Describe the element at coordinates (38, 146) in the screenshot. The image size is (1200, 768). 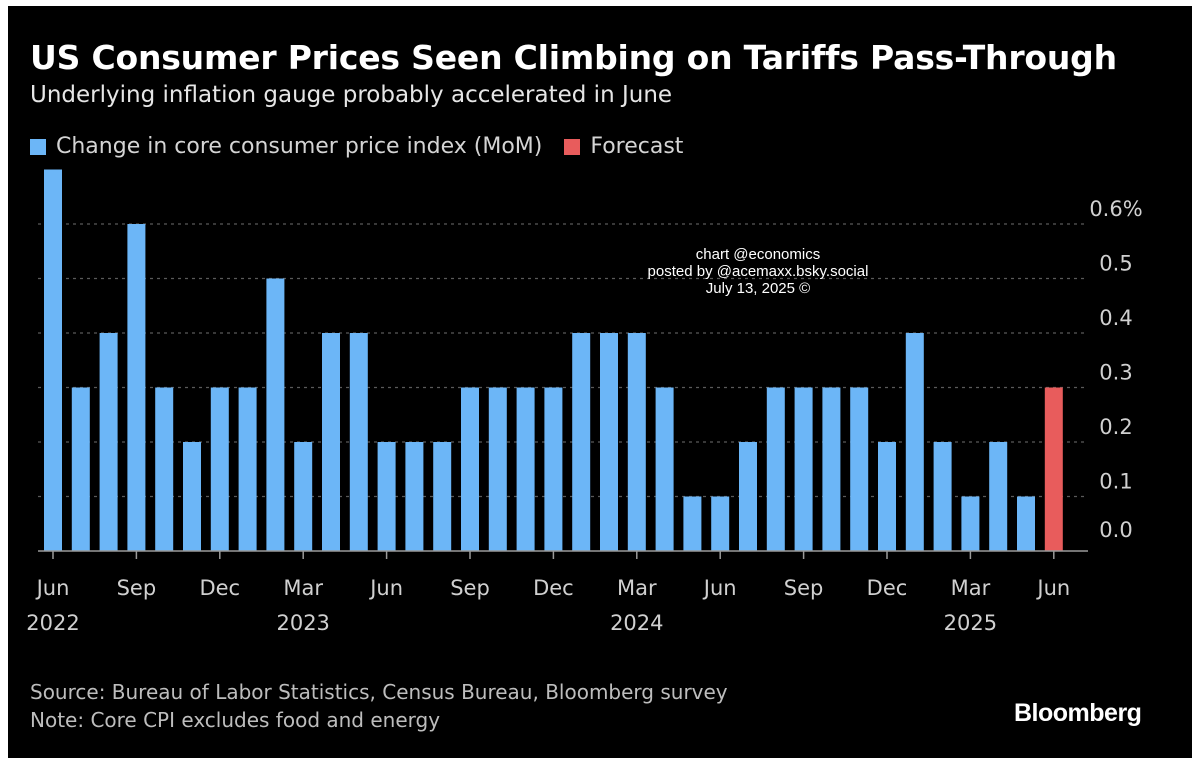
I see `legend-swatch-actual` at that location.